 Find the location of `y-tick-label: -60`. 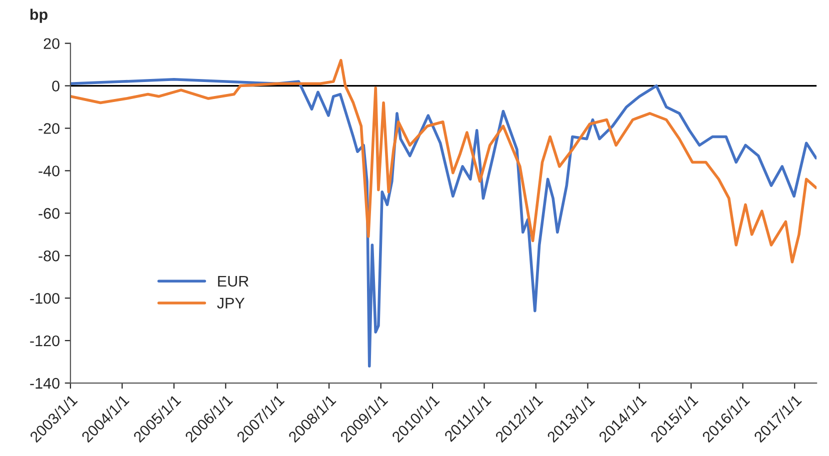

y-tick-label: -60 is located at coordinates (49, 213).